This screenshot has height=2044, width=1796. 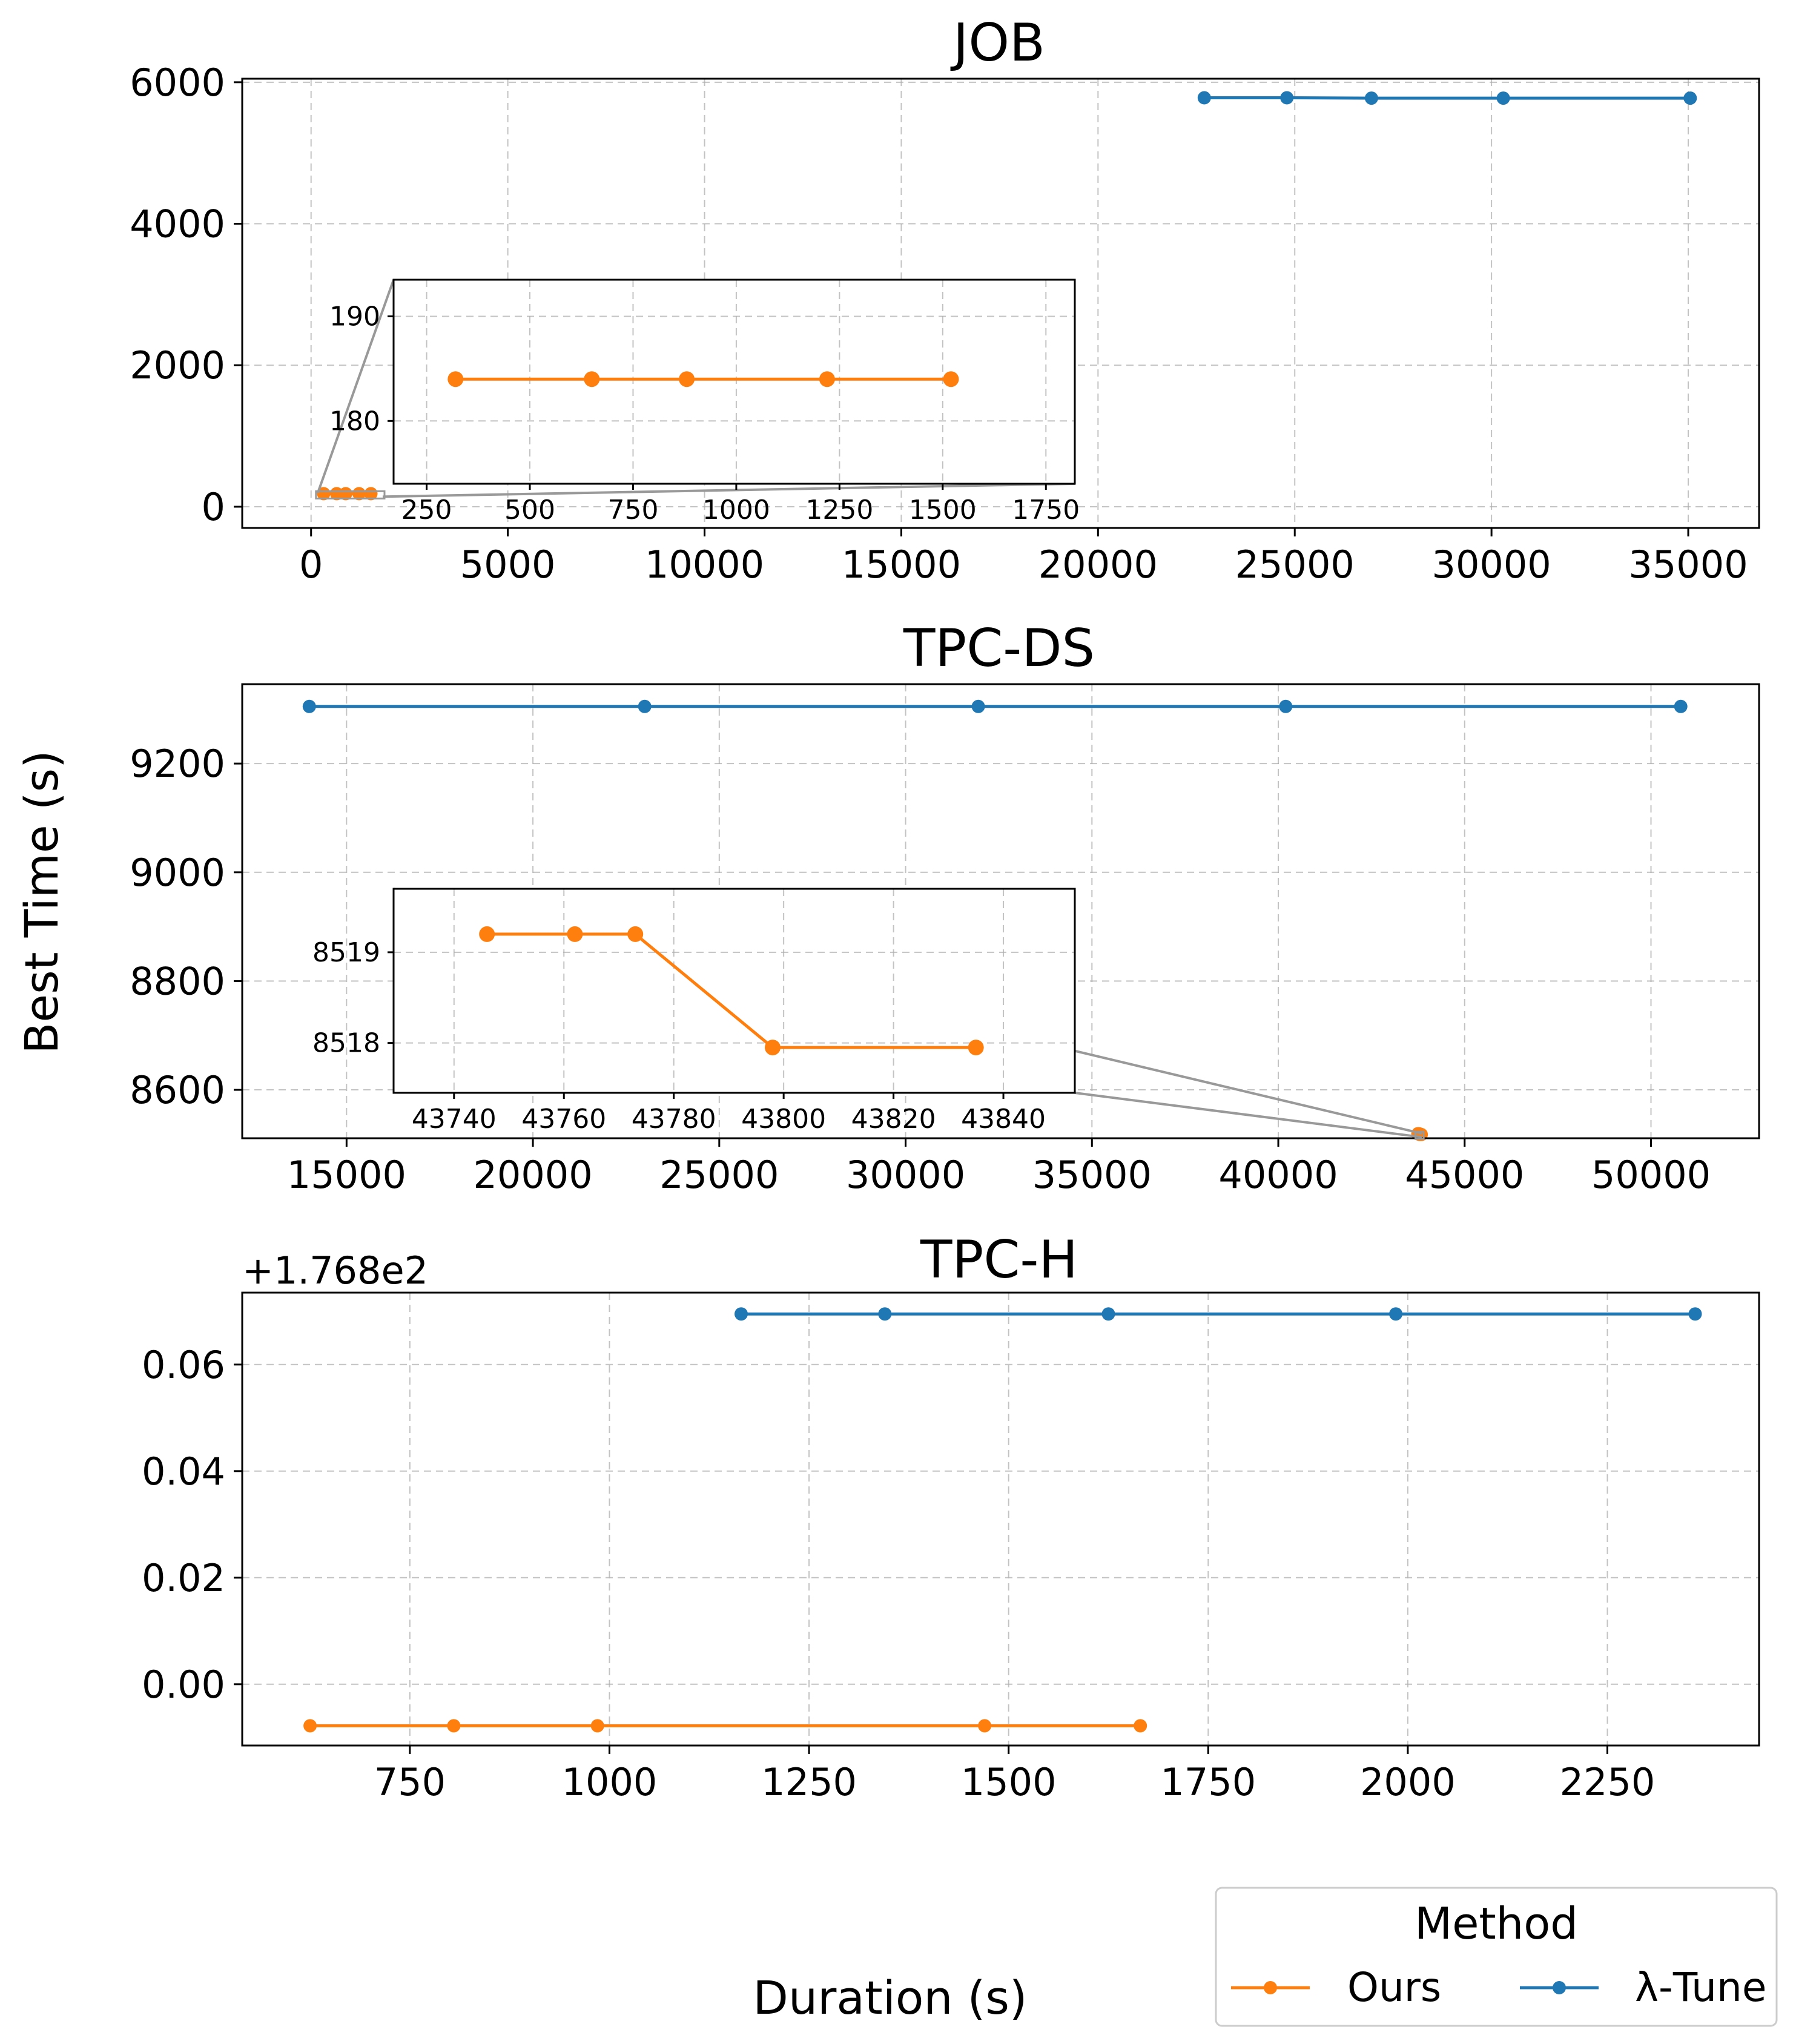 I want to click on x-tick-label: 0, so click(x=311, y=564).